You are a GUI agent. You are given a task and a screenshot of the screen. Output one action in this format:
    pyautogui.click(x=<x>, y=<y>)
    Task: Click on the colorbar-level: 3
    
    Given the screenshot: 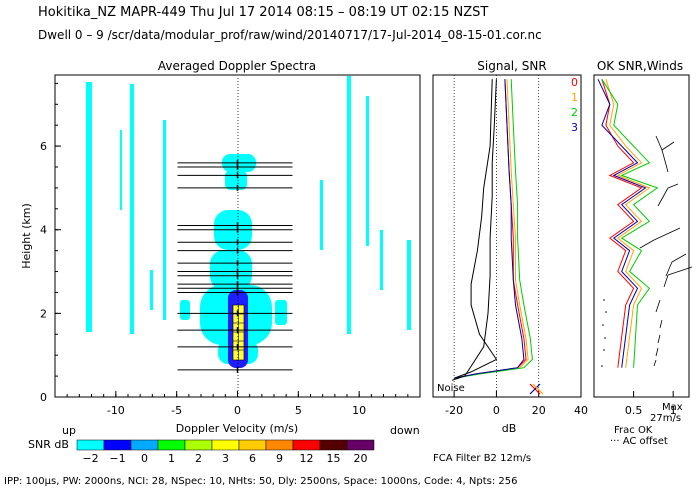 What is the action you would take?
    pyautogui.click(x=225, y=458)
    